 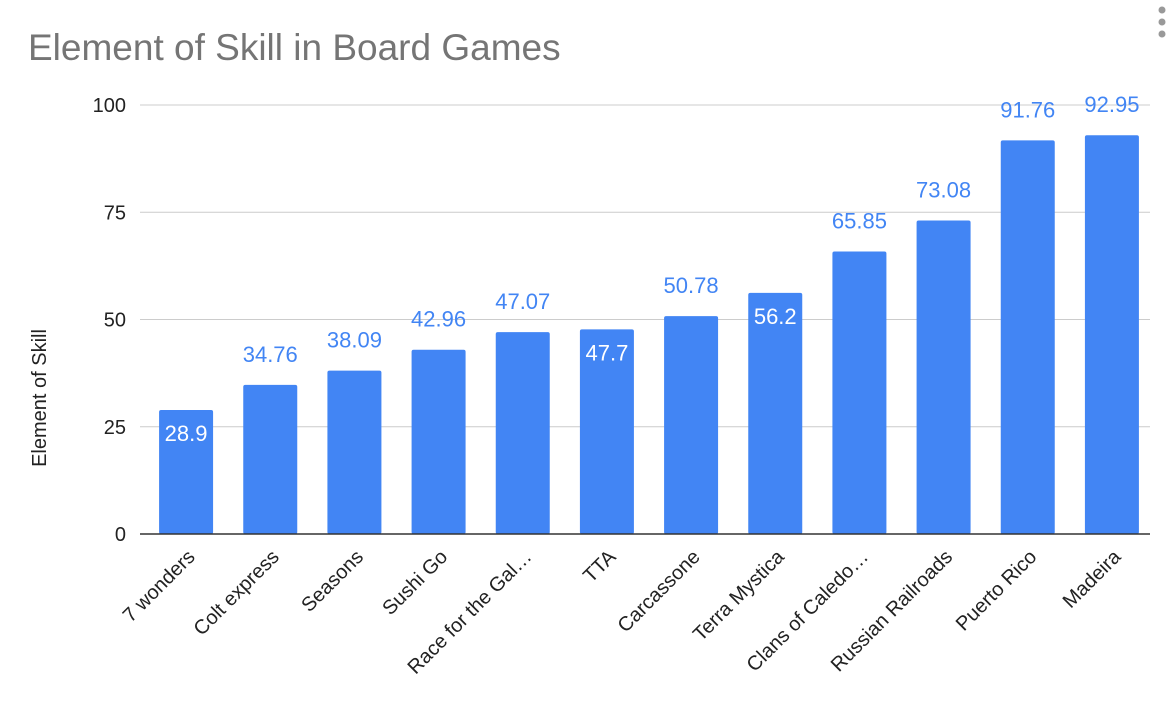 I want to click on y-axis-ticks: 0 25 50 75 100, so click(x=109, y=320).